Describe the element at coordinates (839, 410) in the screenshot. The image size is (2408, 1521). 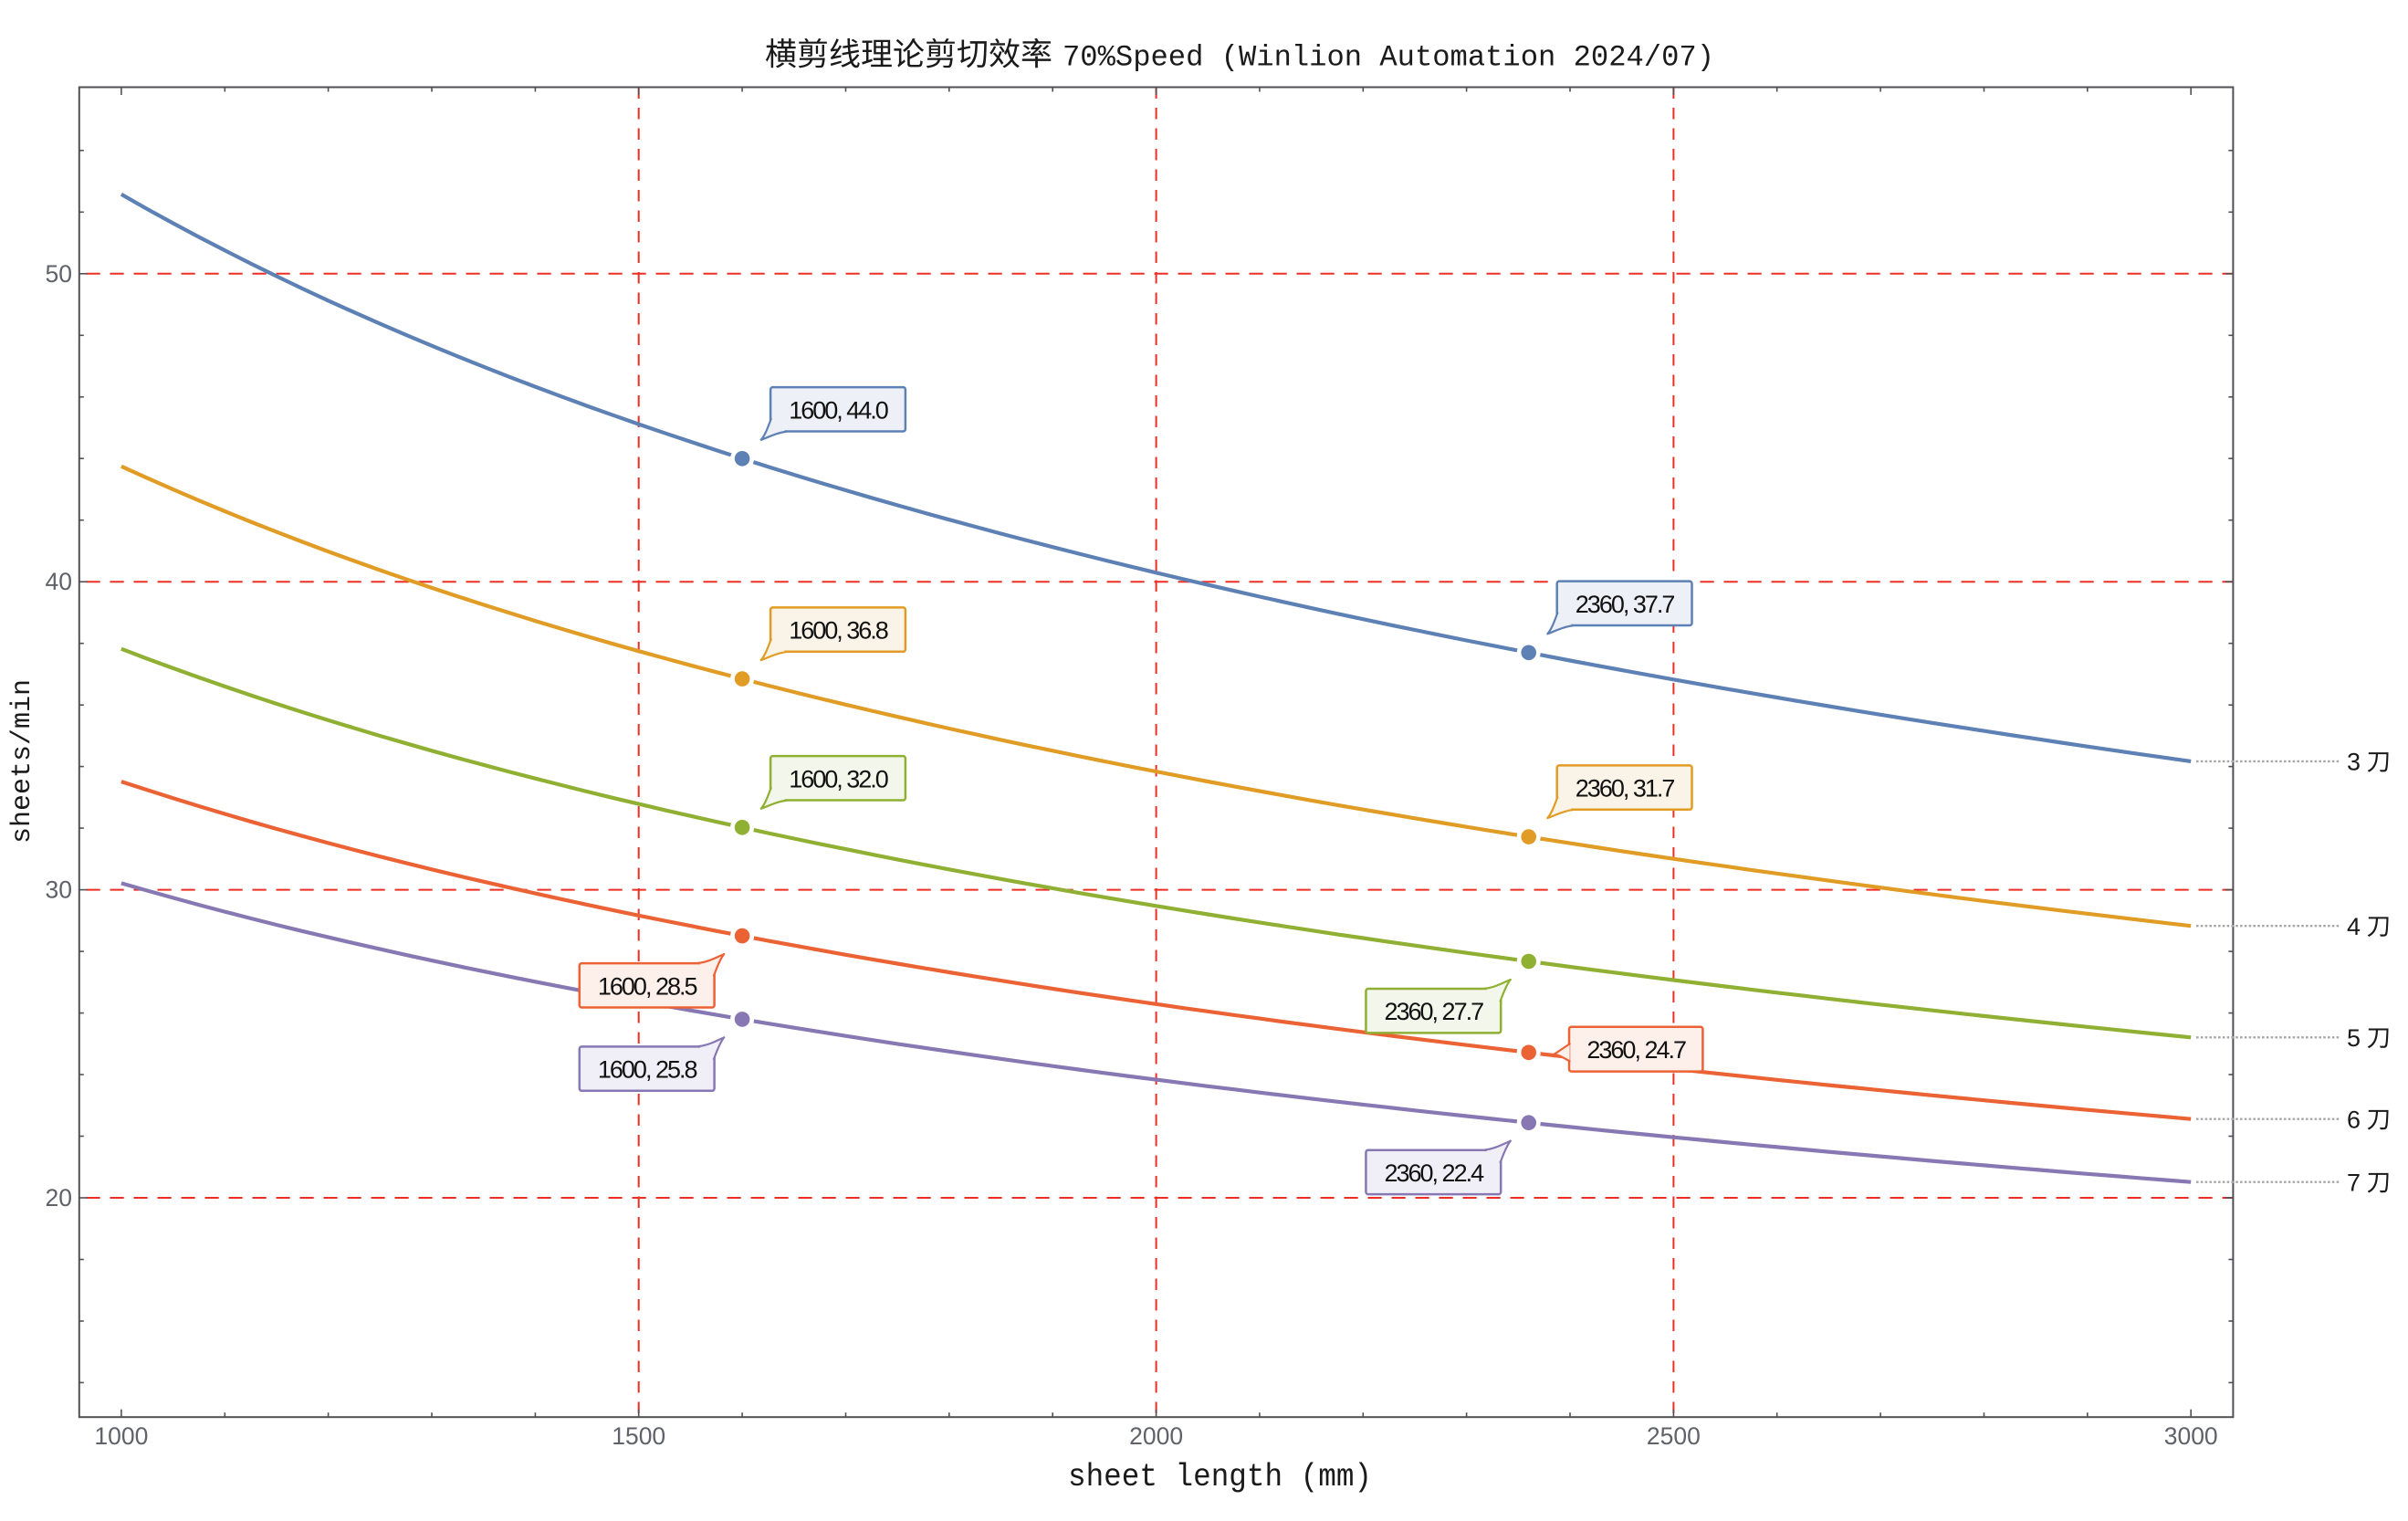
I see `svg-text: 1600, 44.0` at that location.